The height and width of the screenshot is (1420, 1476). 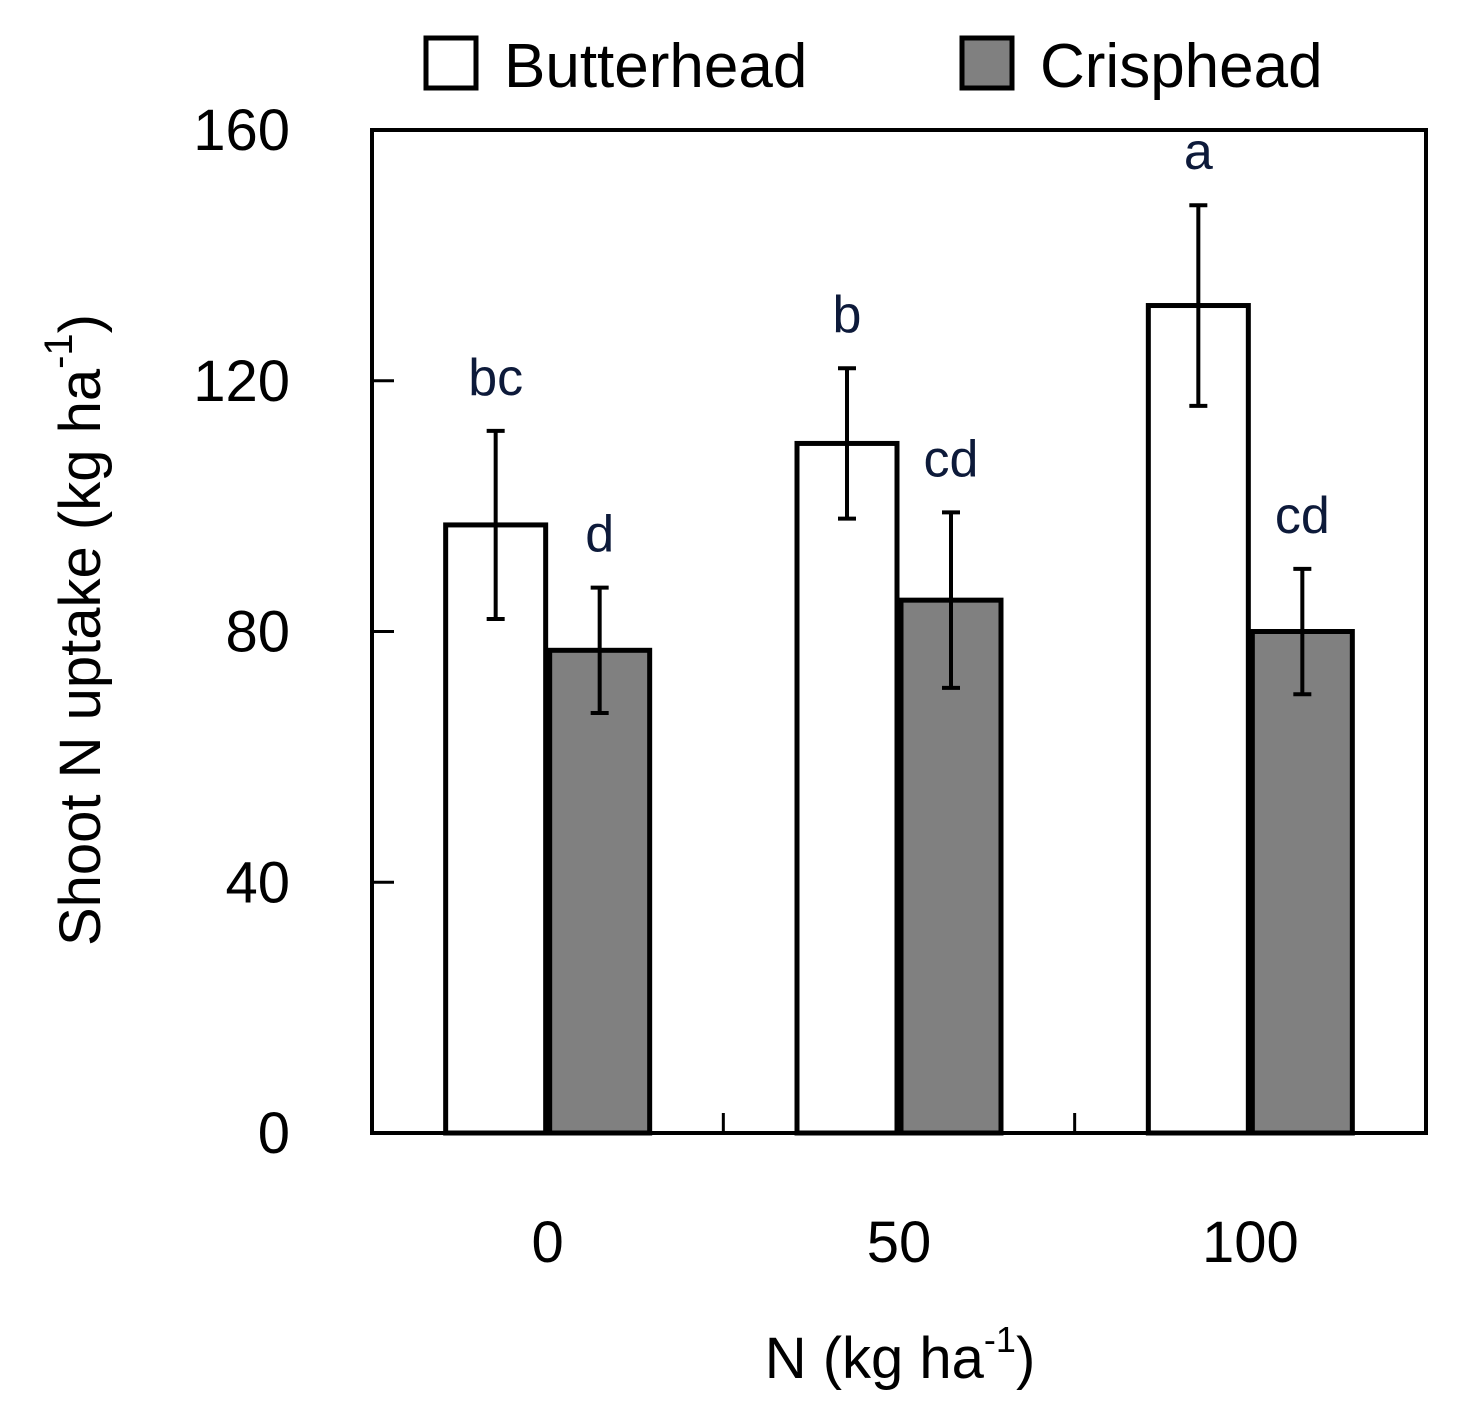 I want to click on x-tick-label-2: 100, so click(x=1250, y=1242).